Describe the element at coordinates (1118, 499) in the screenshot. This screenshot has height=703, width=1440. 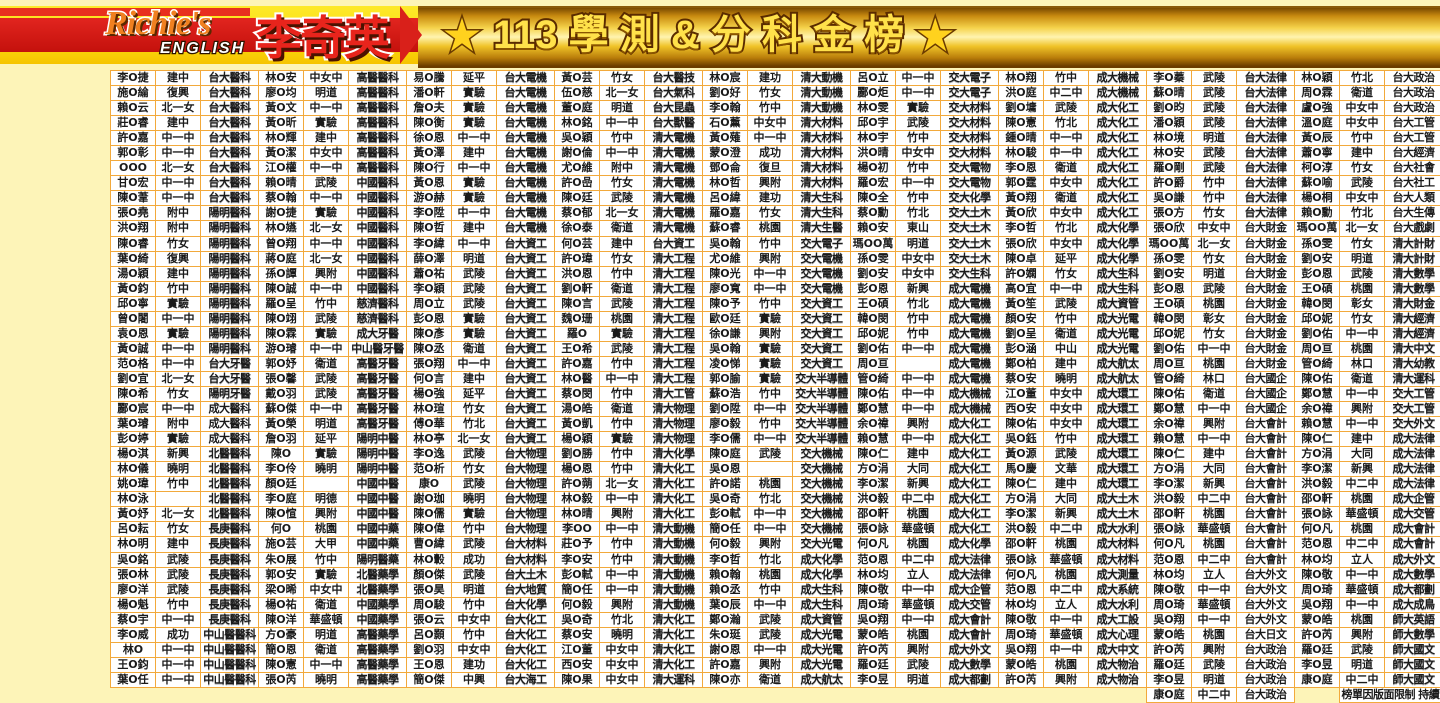
I see `department-badge: 成大土木` at that location.